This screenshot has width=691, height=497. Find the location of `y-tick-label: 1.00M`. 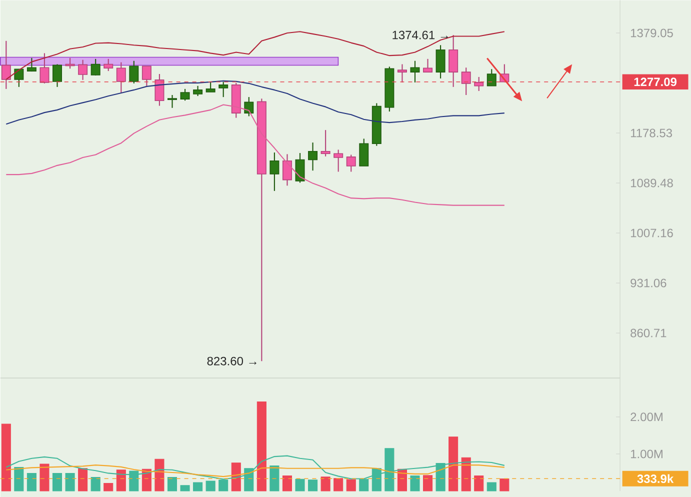

y-tick-label: 1.00M is located at coordinates (646, 454).